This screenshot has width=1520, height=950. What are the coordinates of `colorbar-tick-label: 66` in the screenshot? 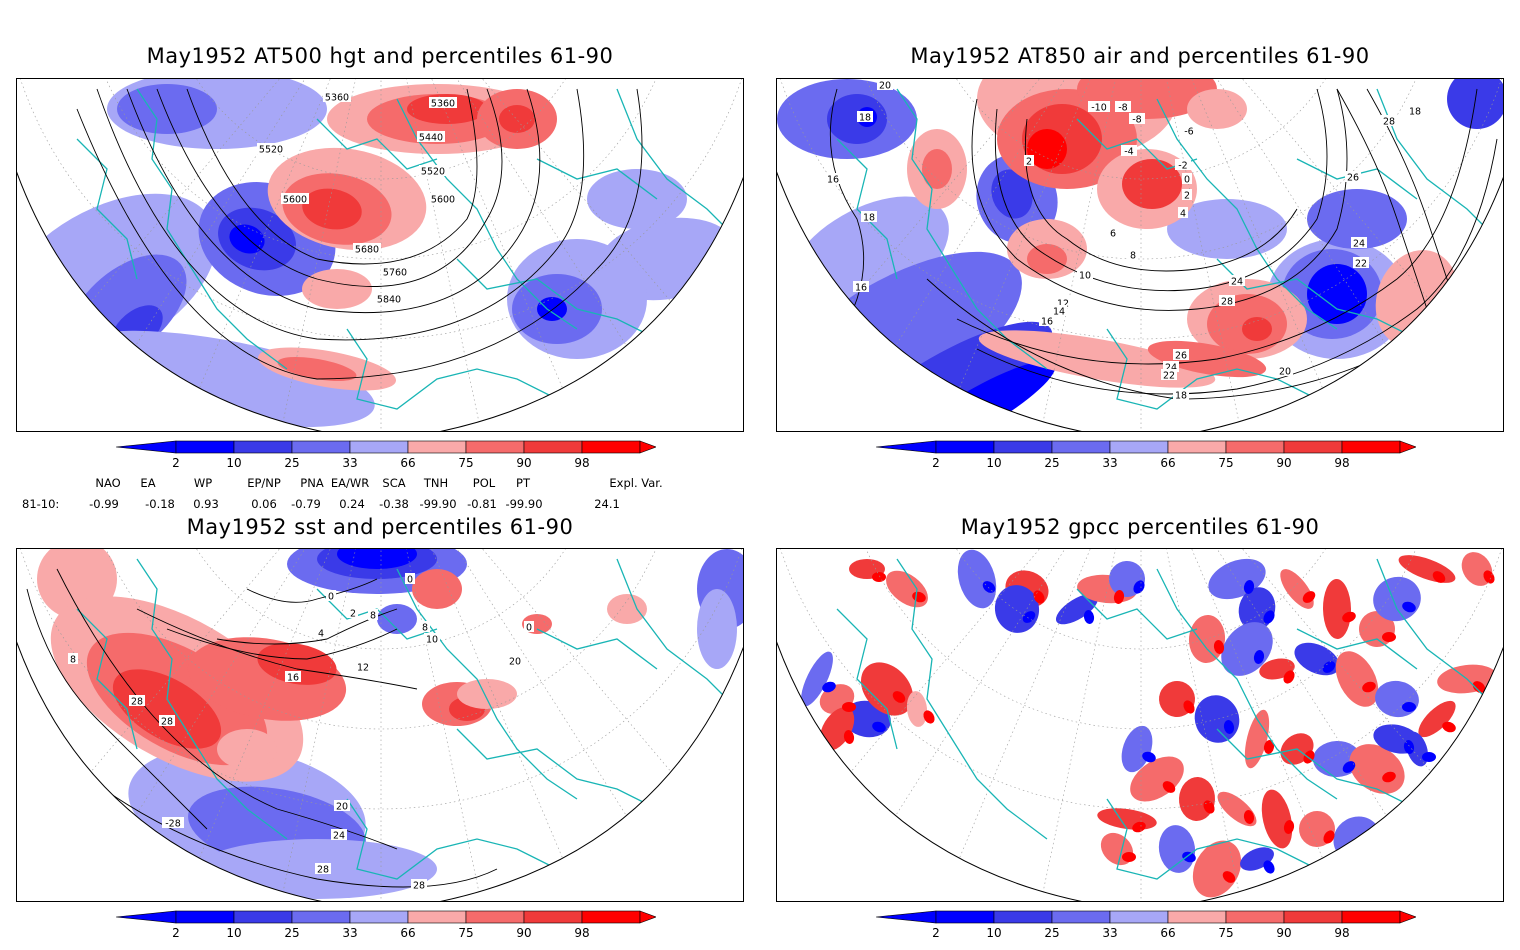 It's located at (1168, 933).